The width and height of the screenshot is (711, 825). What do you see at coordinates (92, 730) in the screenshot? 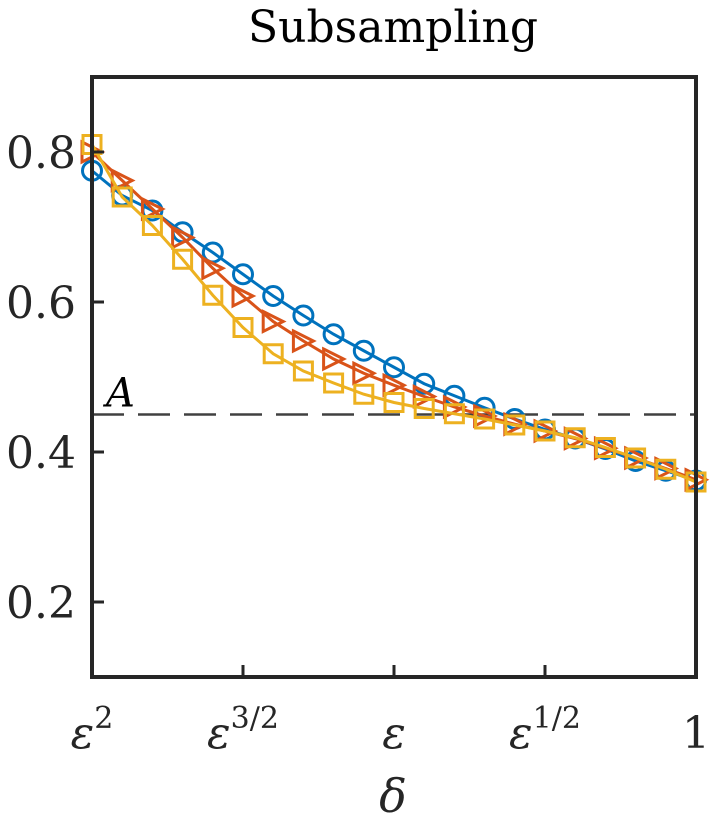
I see `x-tick-label-1: ε2` at bounding box center [92, 730].